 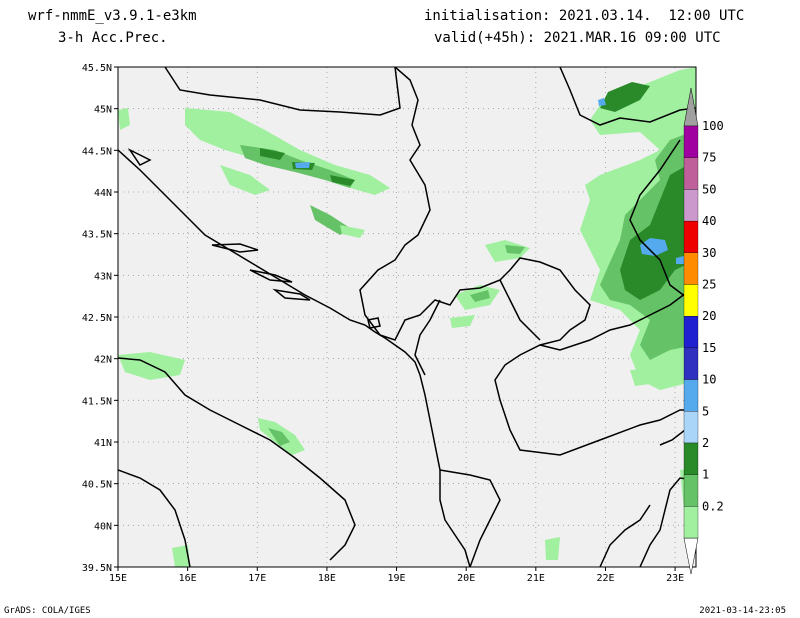 What do you see at coordinates (397, 578) in the screenshot?
I see `lon-tick-label: 19E` at bounding box center [397, 578].